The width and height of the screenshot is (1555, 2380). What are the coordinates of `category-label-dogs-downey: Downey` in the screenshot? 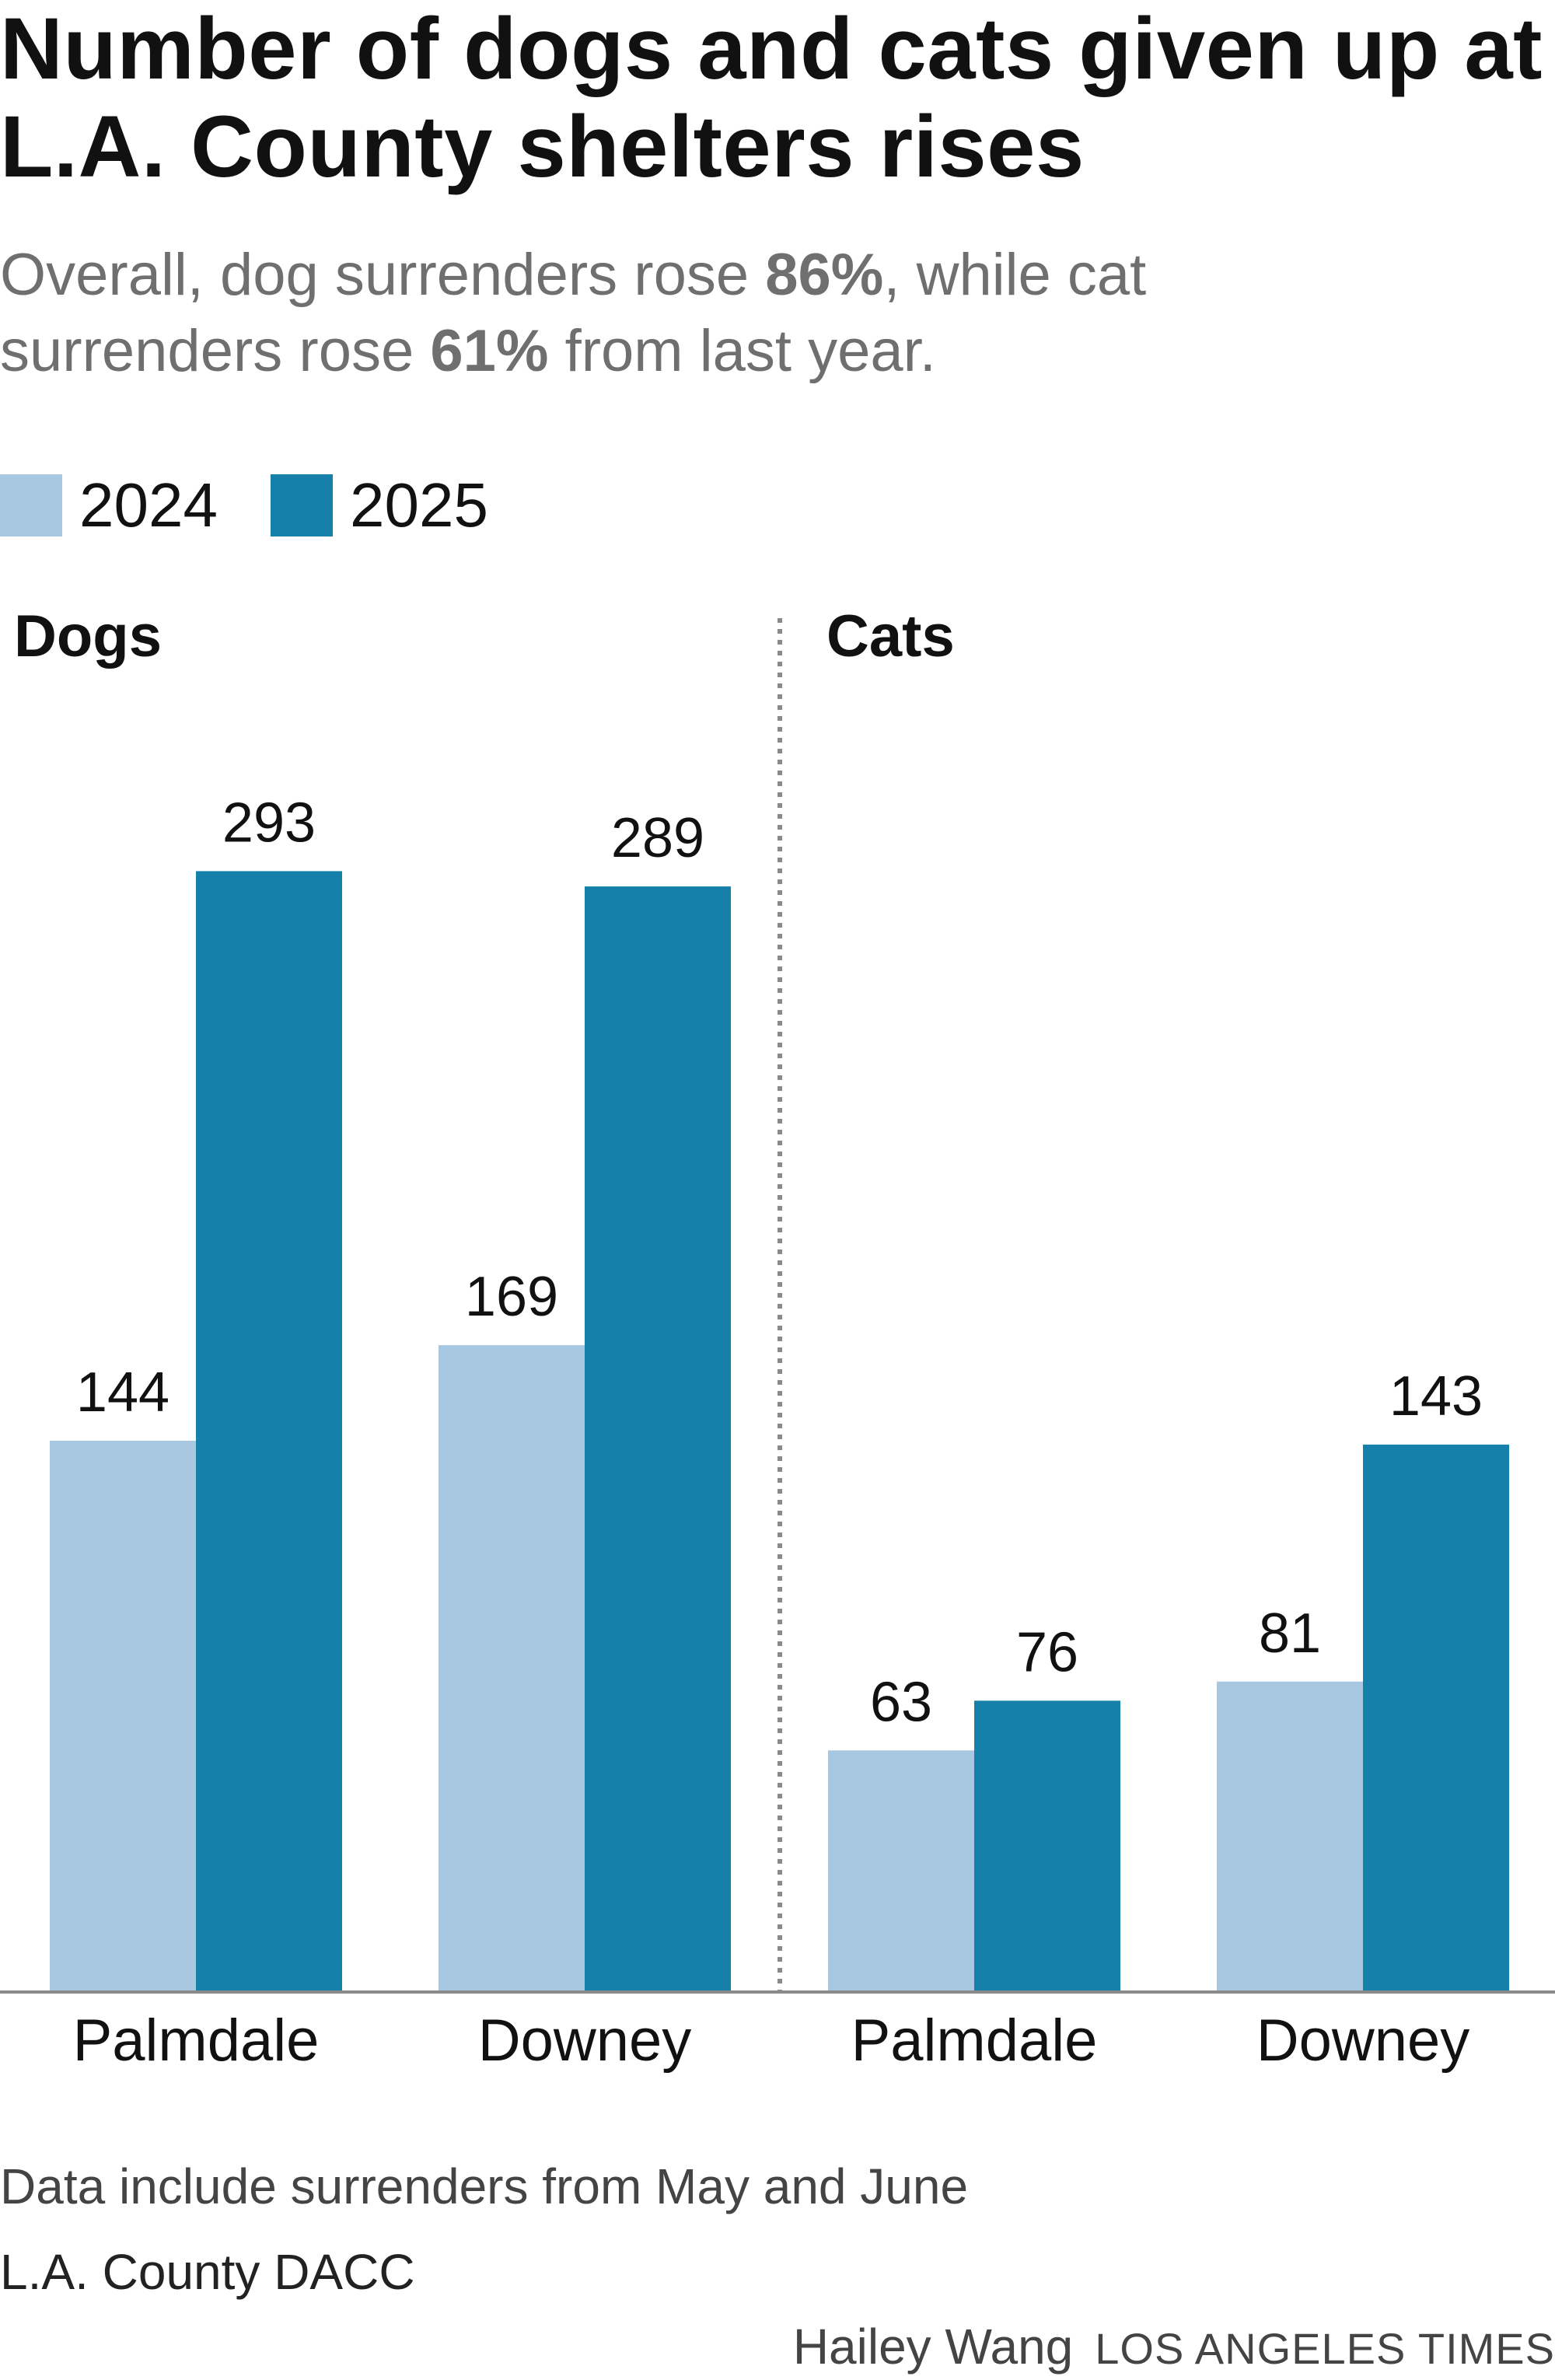 It's located at (585, 2041).